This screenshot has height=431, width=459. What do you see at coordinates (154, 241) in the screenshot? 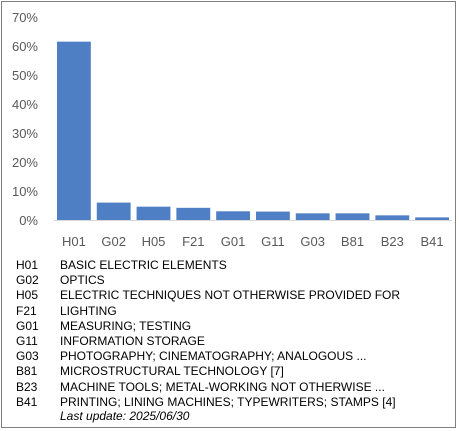
I see `x-tick-label: H05` at bounding box center [154, 241].